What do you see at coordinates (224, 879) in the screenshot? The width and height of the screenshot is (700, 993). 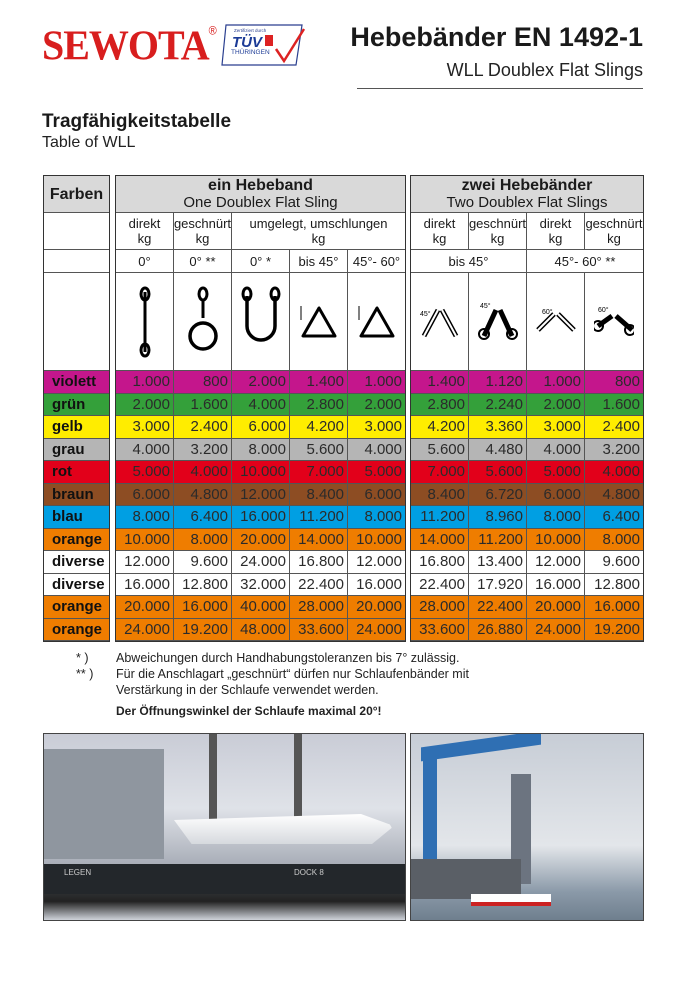 I see `dock-barge: LEGEN DOCK 8` at bounding box center [224, 879].